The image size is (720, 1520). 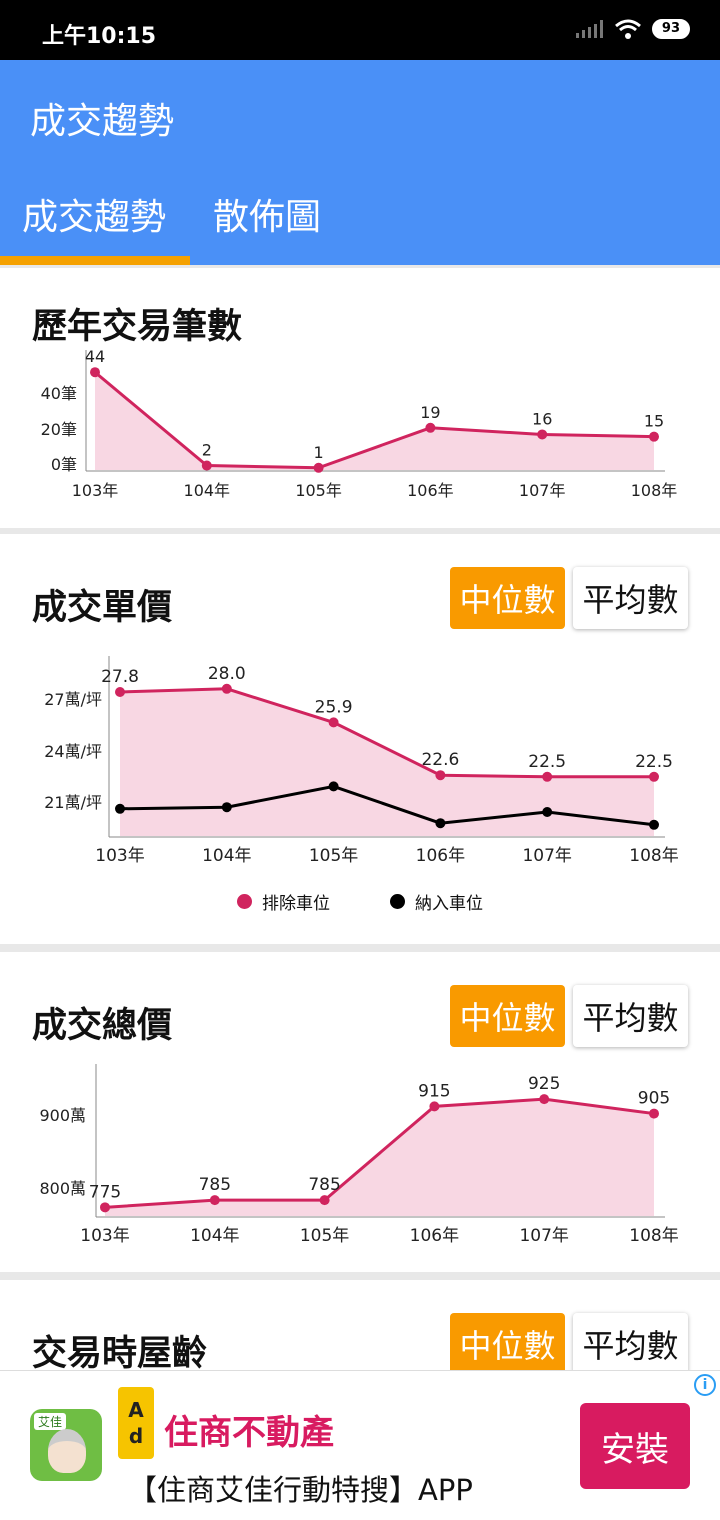 I want to click on status-time: 上午10:15, so click(x=99, y=36).